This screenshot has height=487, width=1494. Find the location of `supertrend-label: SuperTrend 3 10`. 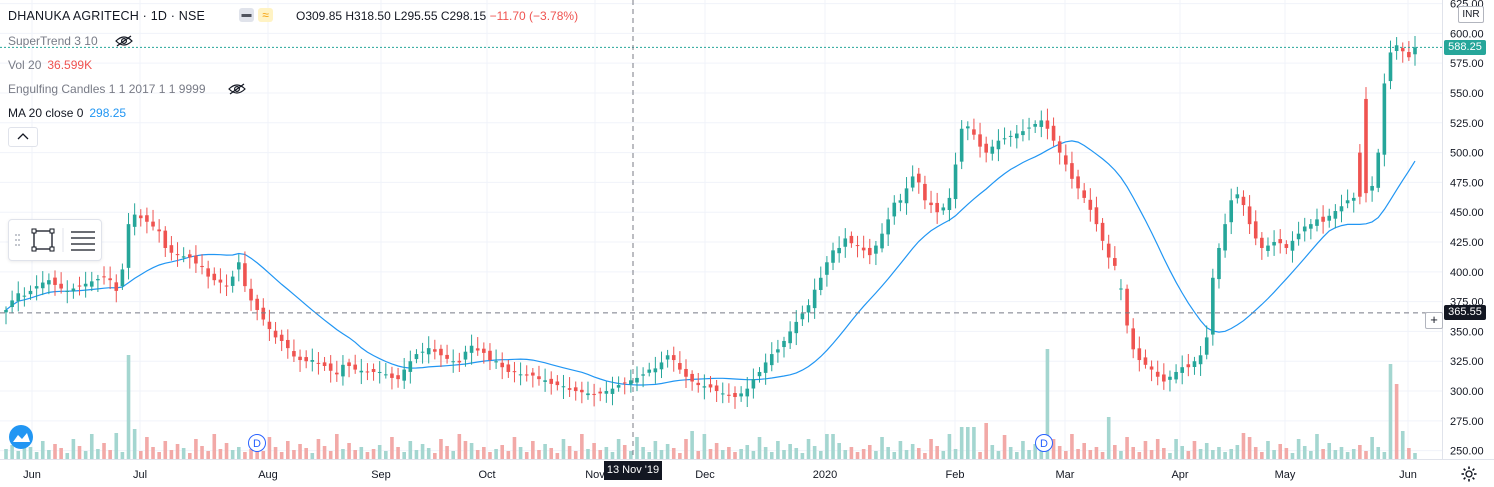

supertrend-label: SuperTrend 3 10 is located at coordinates (53, 41).